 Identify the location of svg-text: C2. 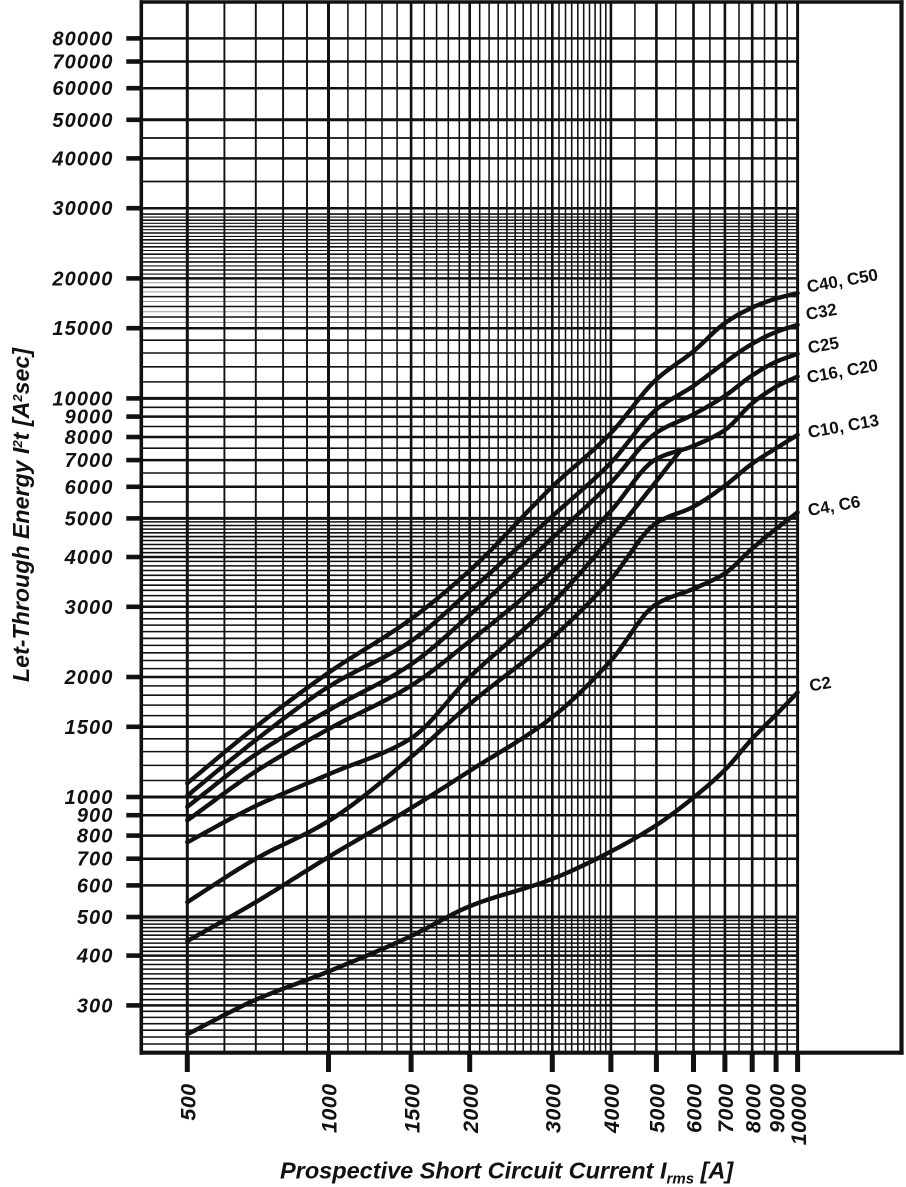
(820, 684).